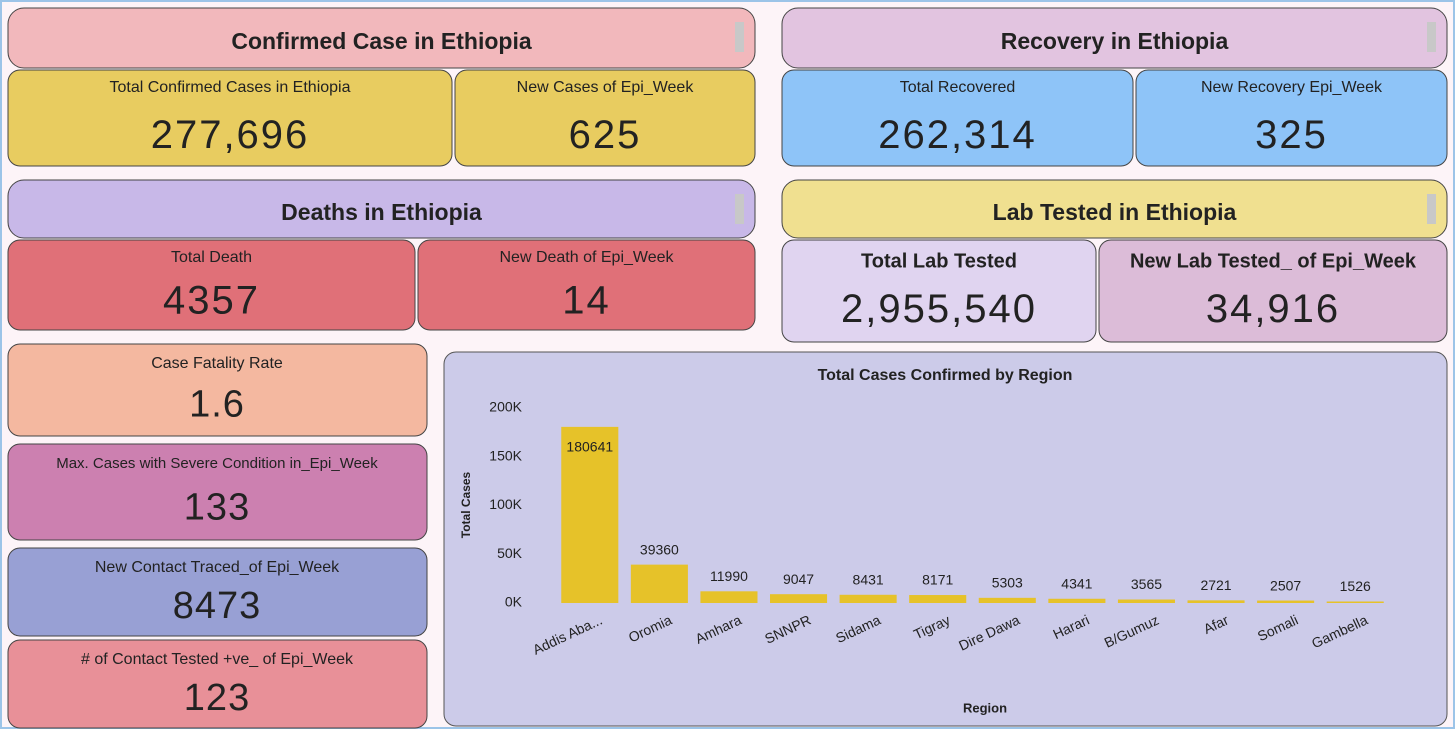 The width and height of the screenshot is (1455, 729). Describe the element at coordinates (217, 363) in the screenshot. I see `indicator-label: Case Fatality Rate` at that location.